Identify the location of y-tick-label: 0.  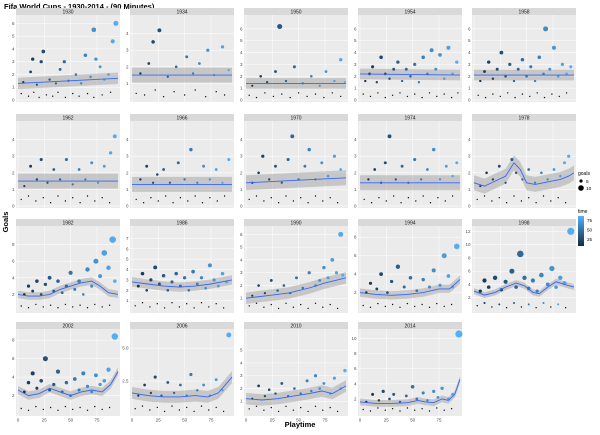
(241, 100).